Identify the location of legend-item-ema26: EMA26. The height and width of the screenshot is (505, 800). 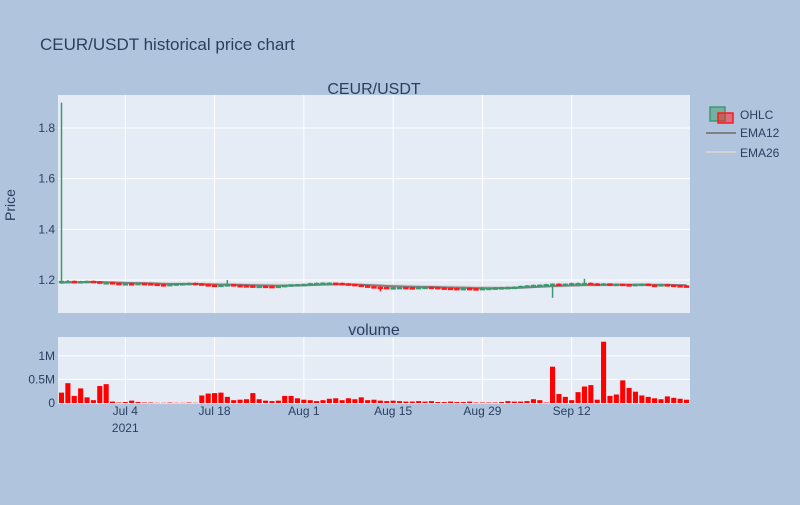
(743, 153).